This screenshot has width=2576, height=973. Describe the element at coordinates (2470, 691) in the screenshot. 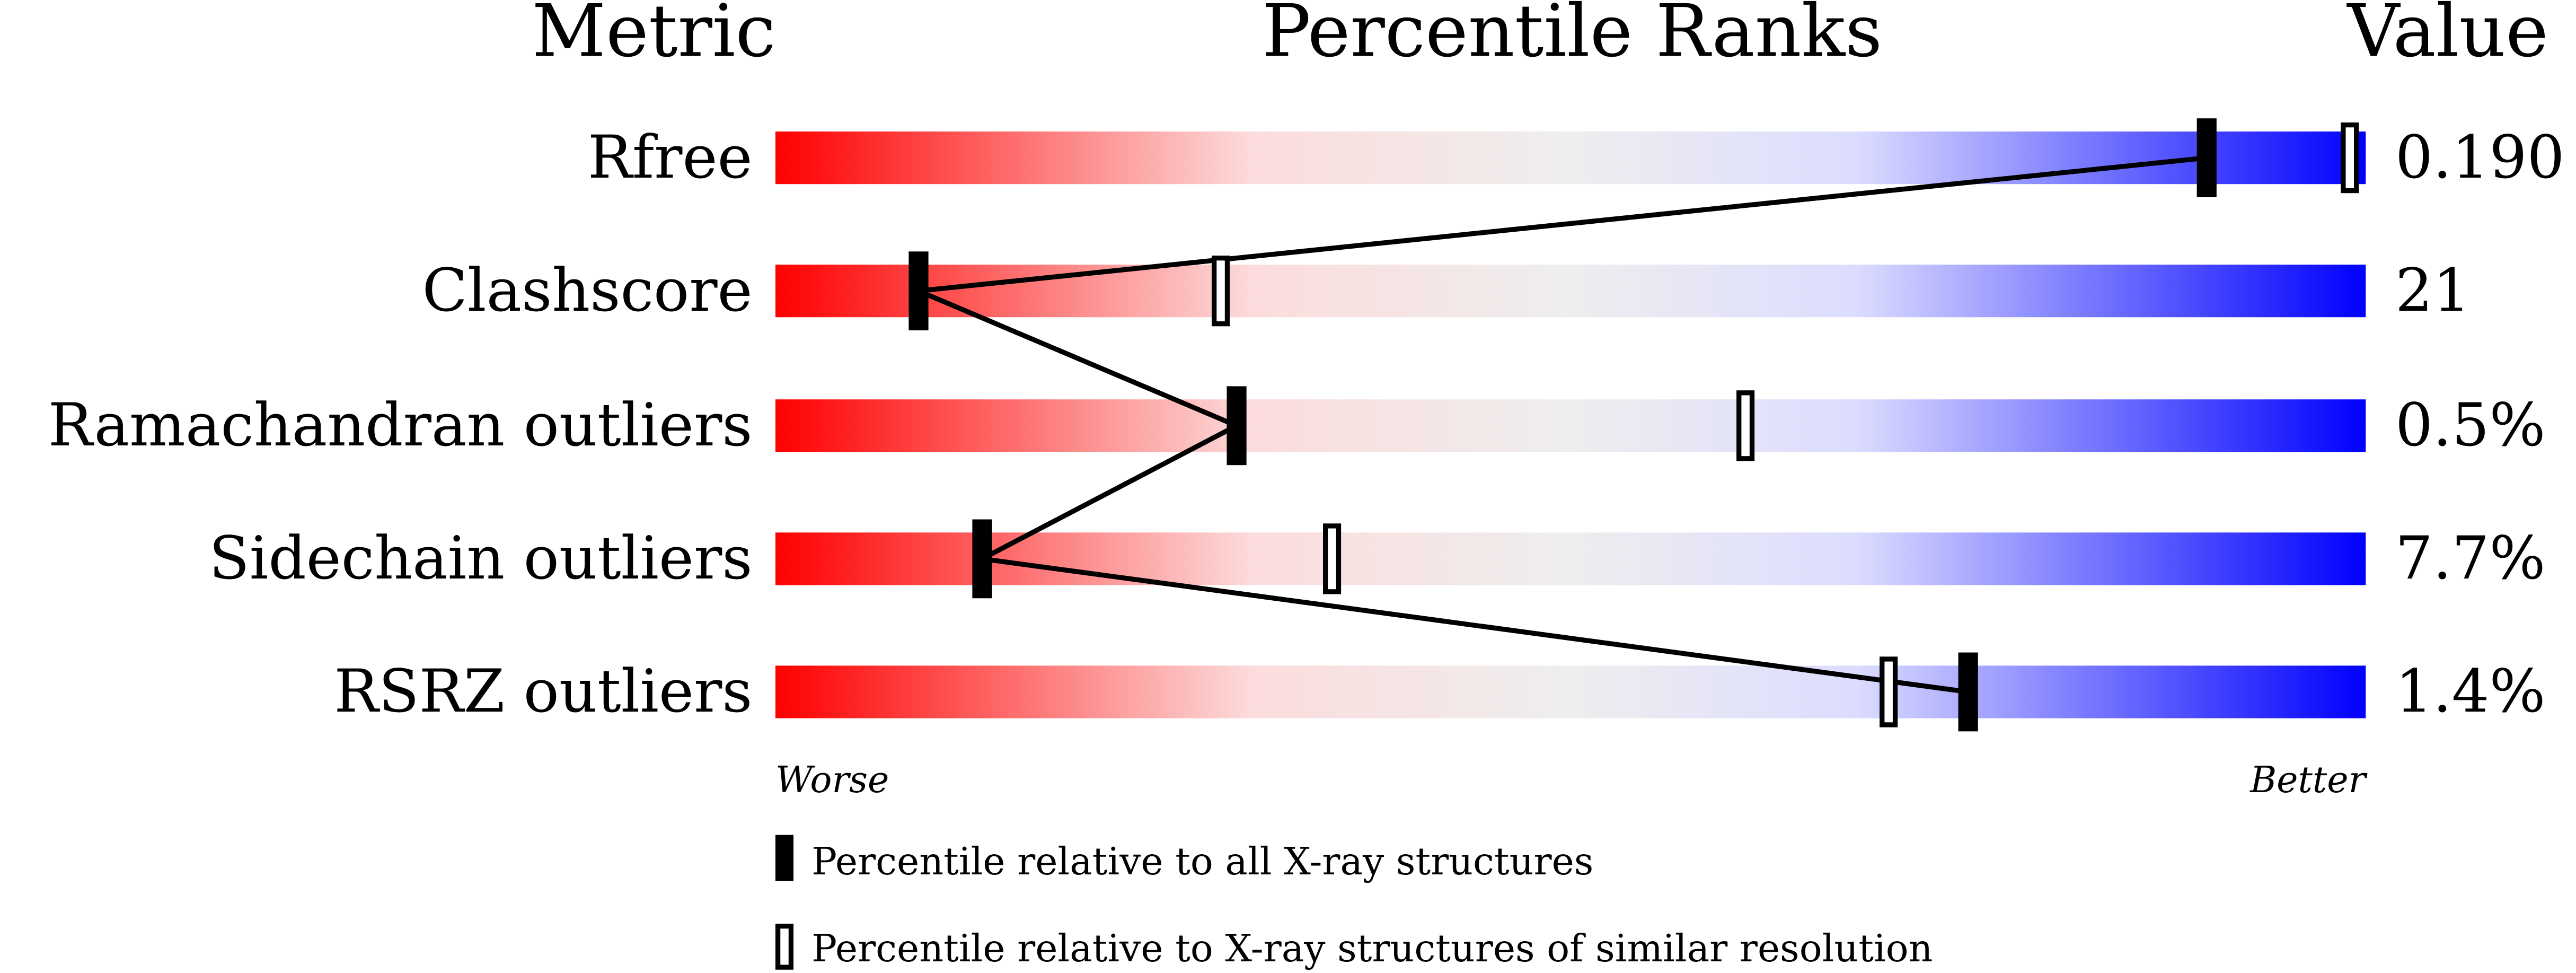

I see `metric-value: 1.4%` at that location.